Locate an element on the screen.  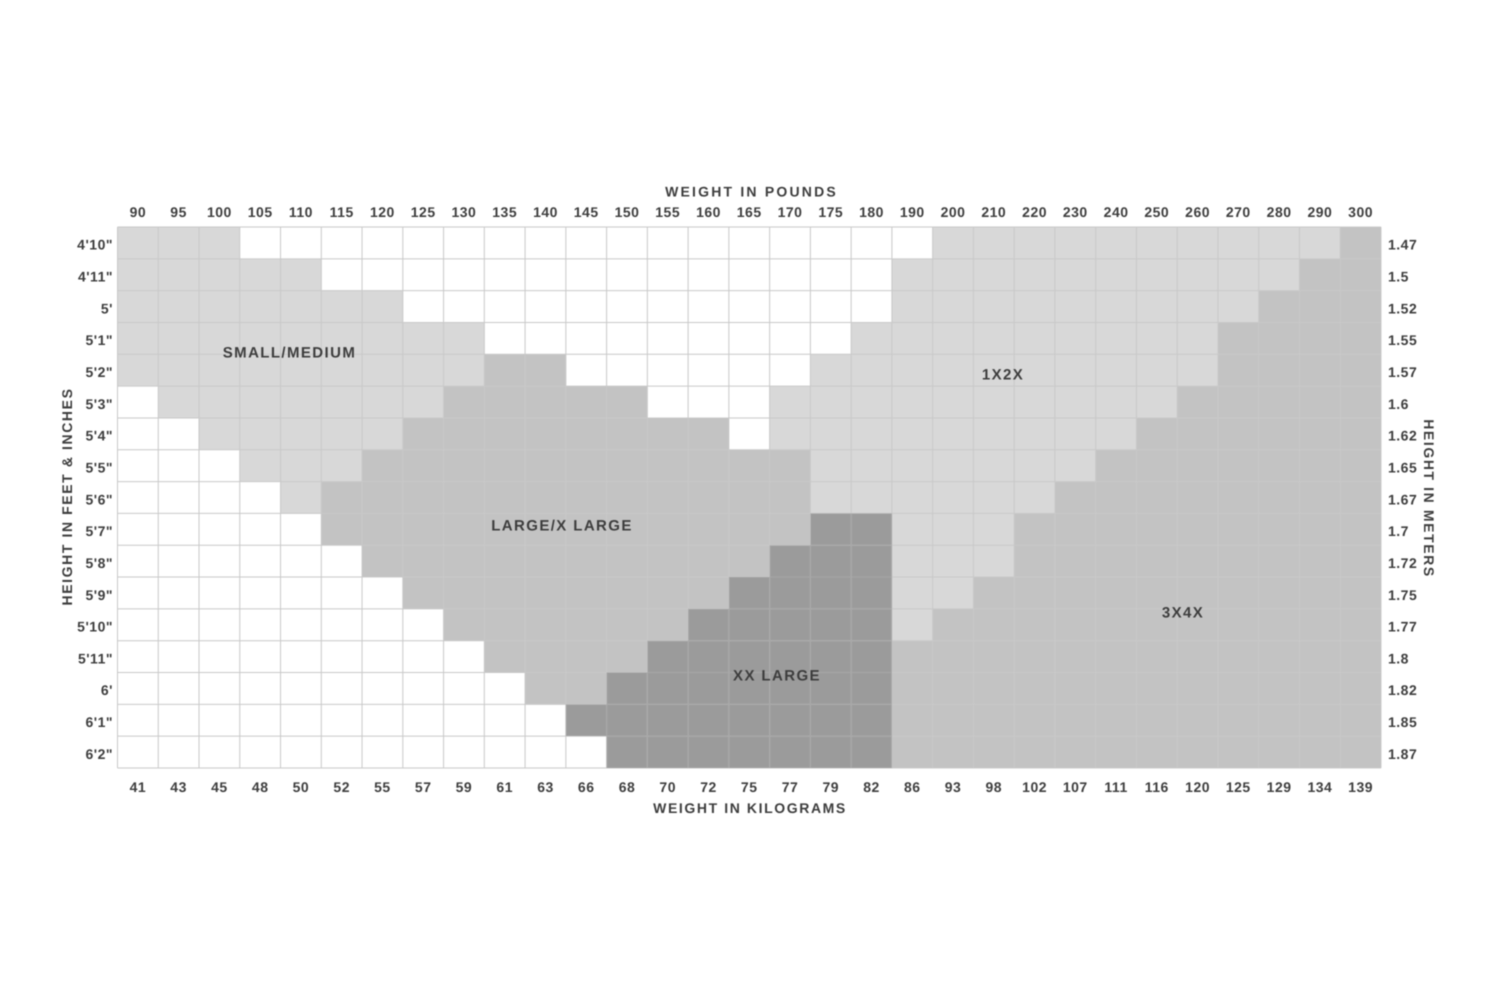
svg-text: 107 is located at coordinates (1075, 787).